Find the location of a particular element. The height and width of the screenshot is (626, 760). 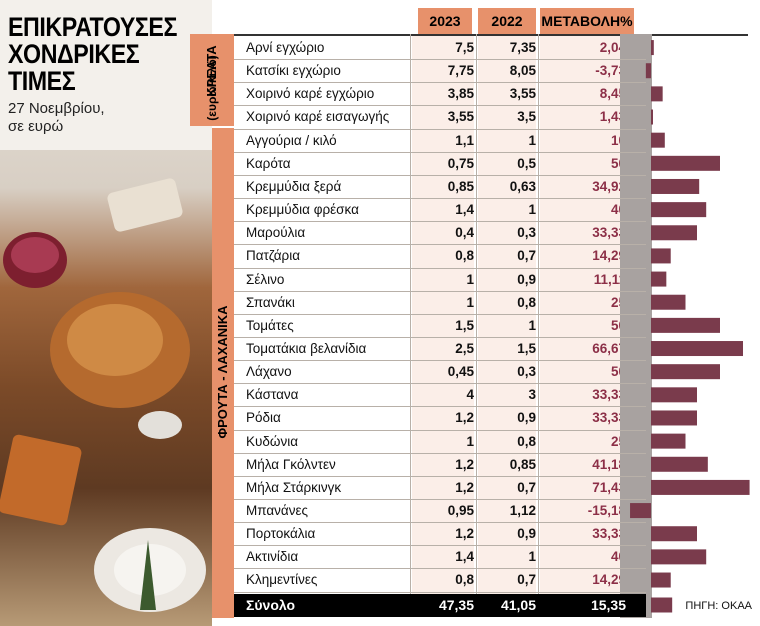

table-row: Πορτοκάλια 1,2 0,9 33,33 is located at coordinates (440, 533).